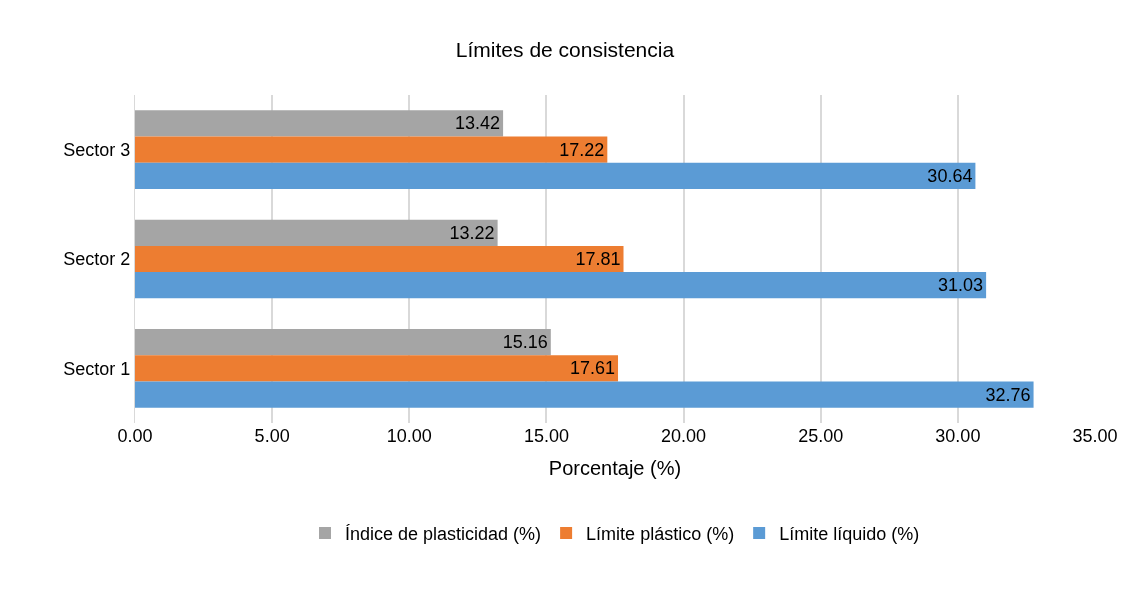 The height and width of the screenshot is (608, 1130). I want to click on x-axis-title: Porcentaje (%), so click(615, 467).